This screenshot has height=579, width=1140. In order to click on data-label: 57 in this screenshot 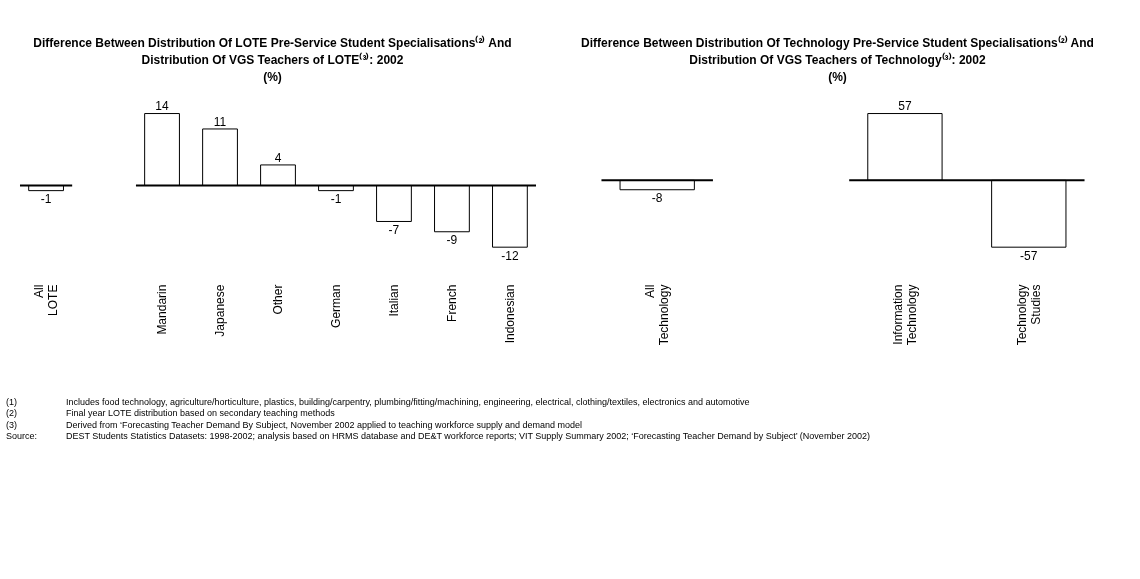, I will do `click(905, 106)`.